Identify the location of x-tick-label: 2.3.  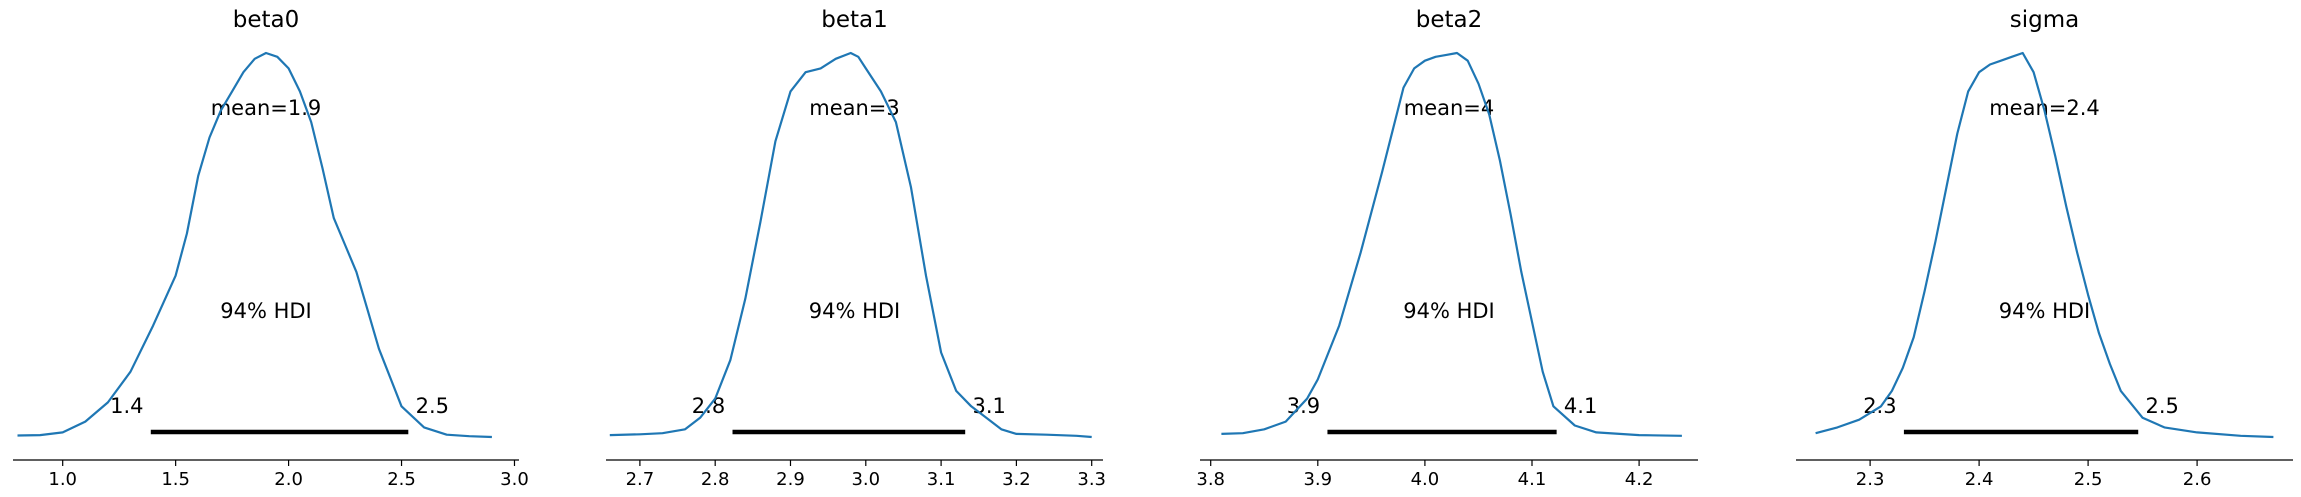
(1870, 479).